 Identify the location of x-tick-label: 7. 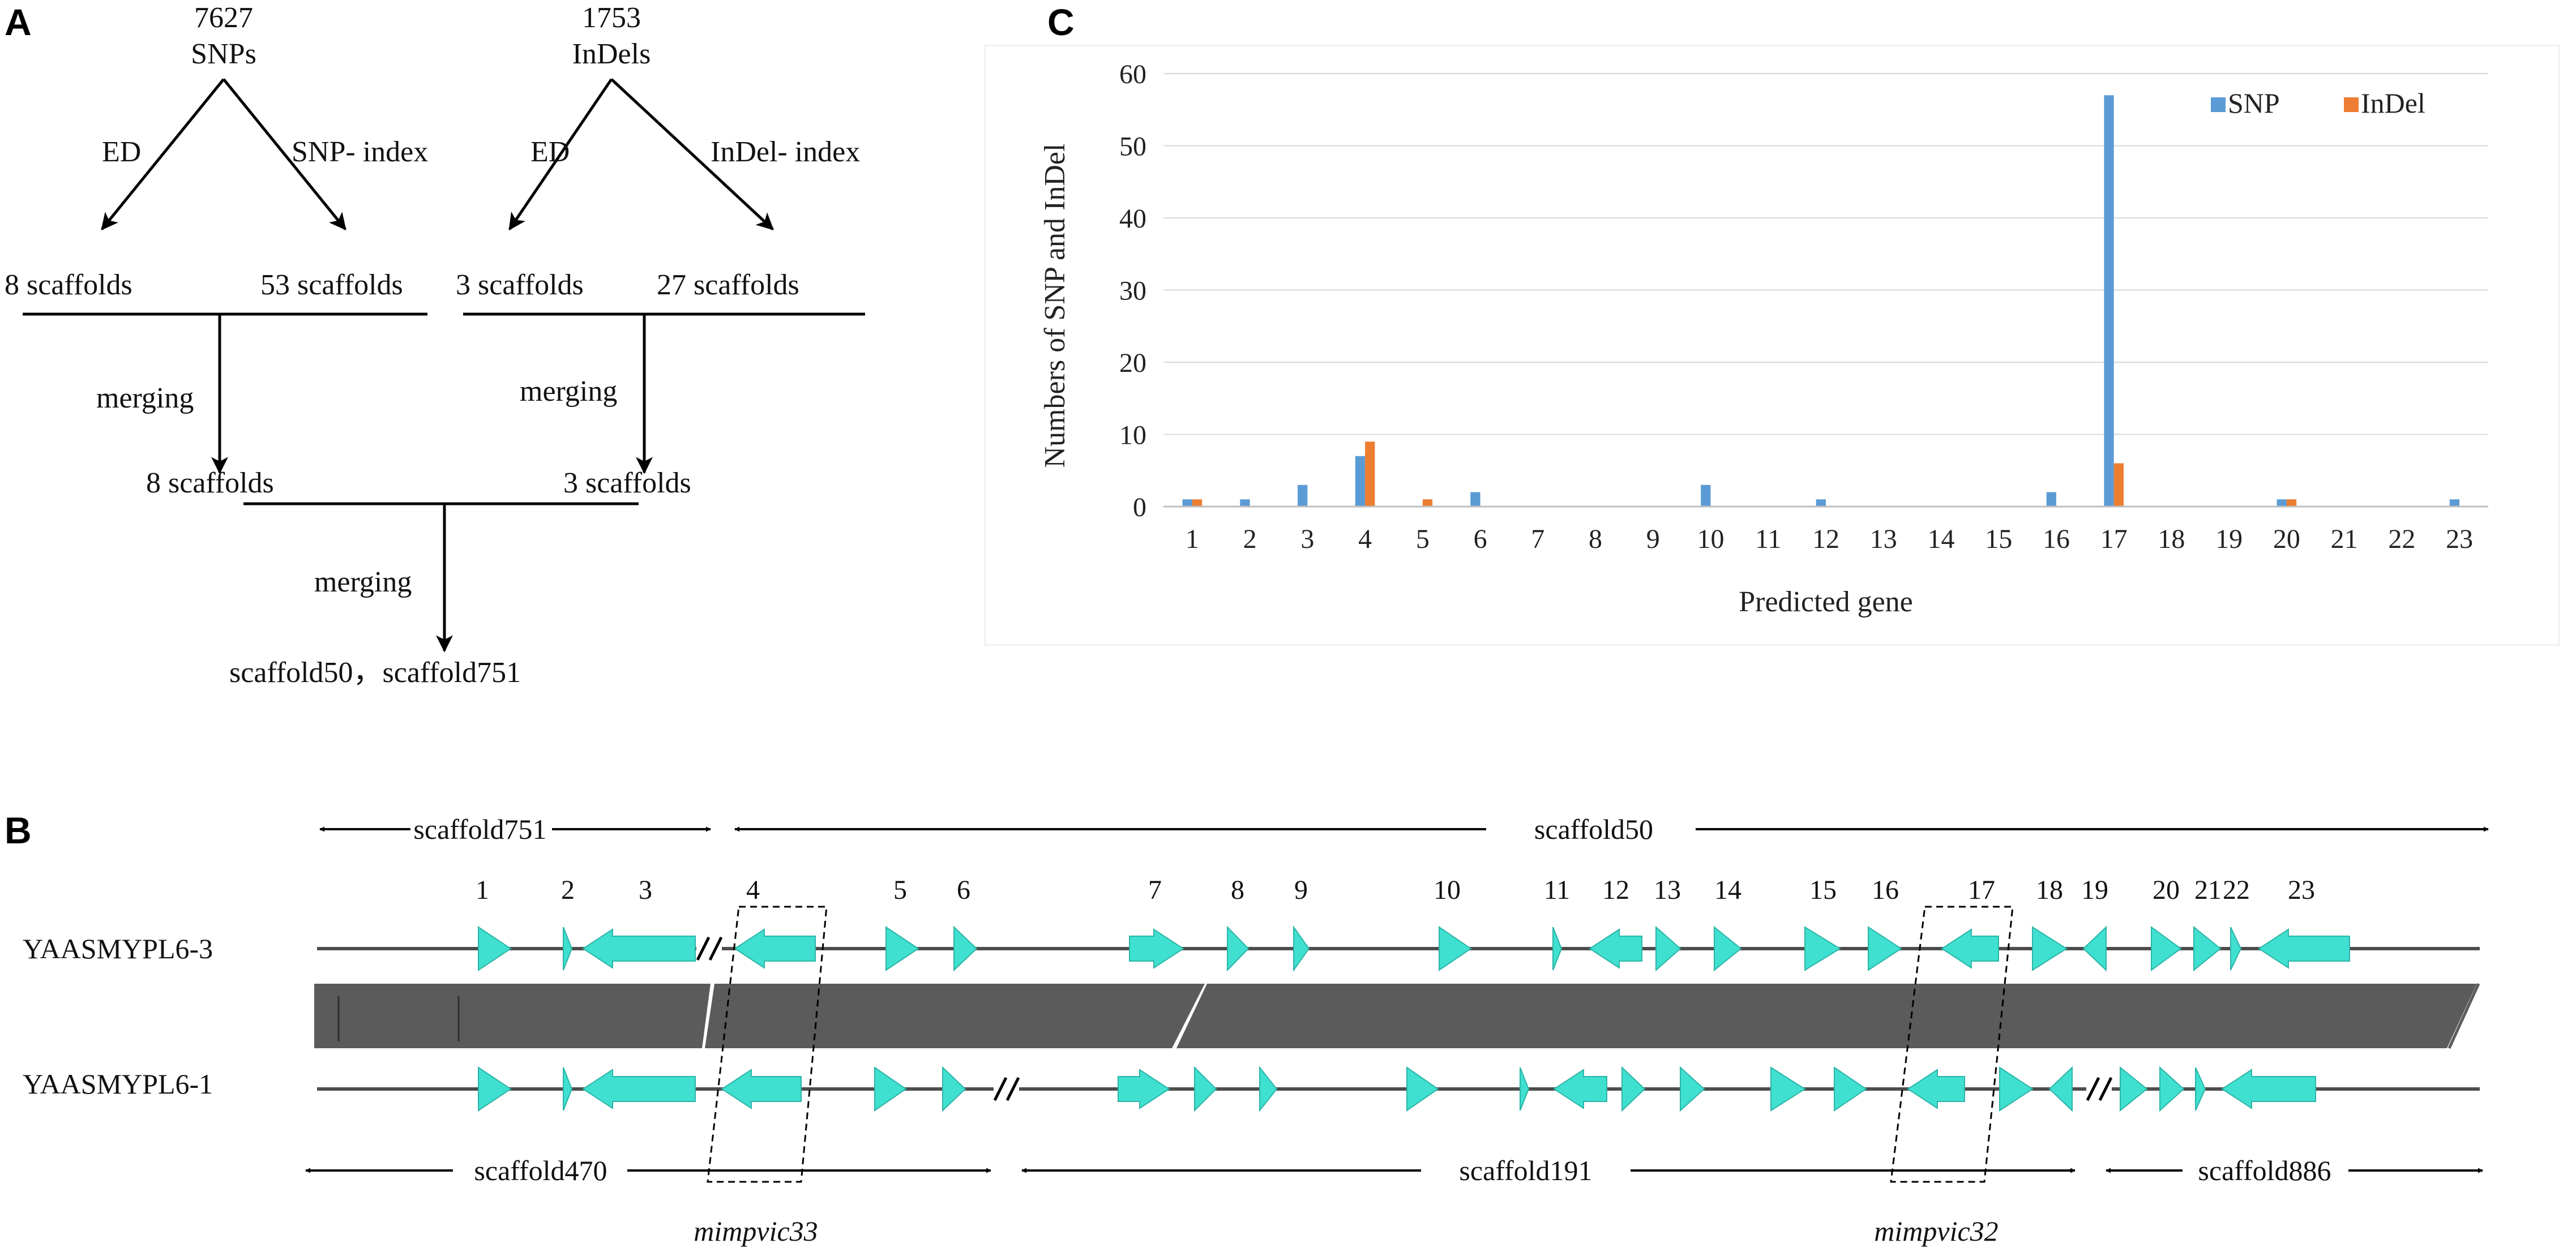
(1537, 539).